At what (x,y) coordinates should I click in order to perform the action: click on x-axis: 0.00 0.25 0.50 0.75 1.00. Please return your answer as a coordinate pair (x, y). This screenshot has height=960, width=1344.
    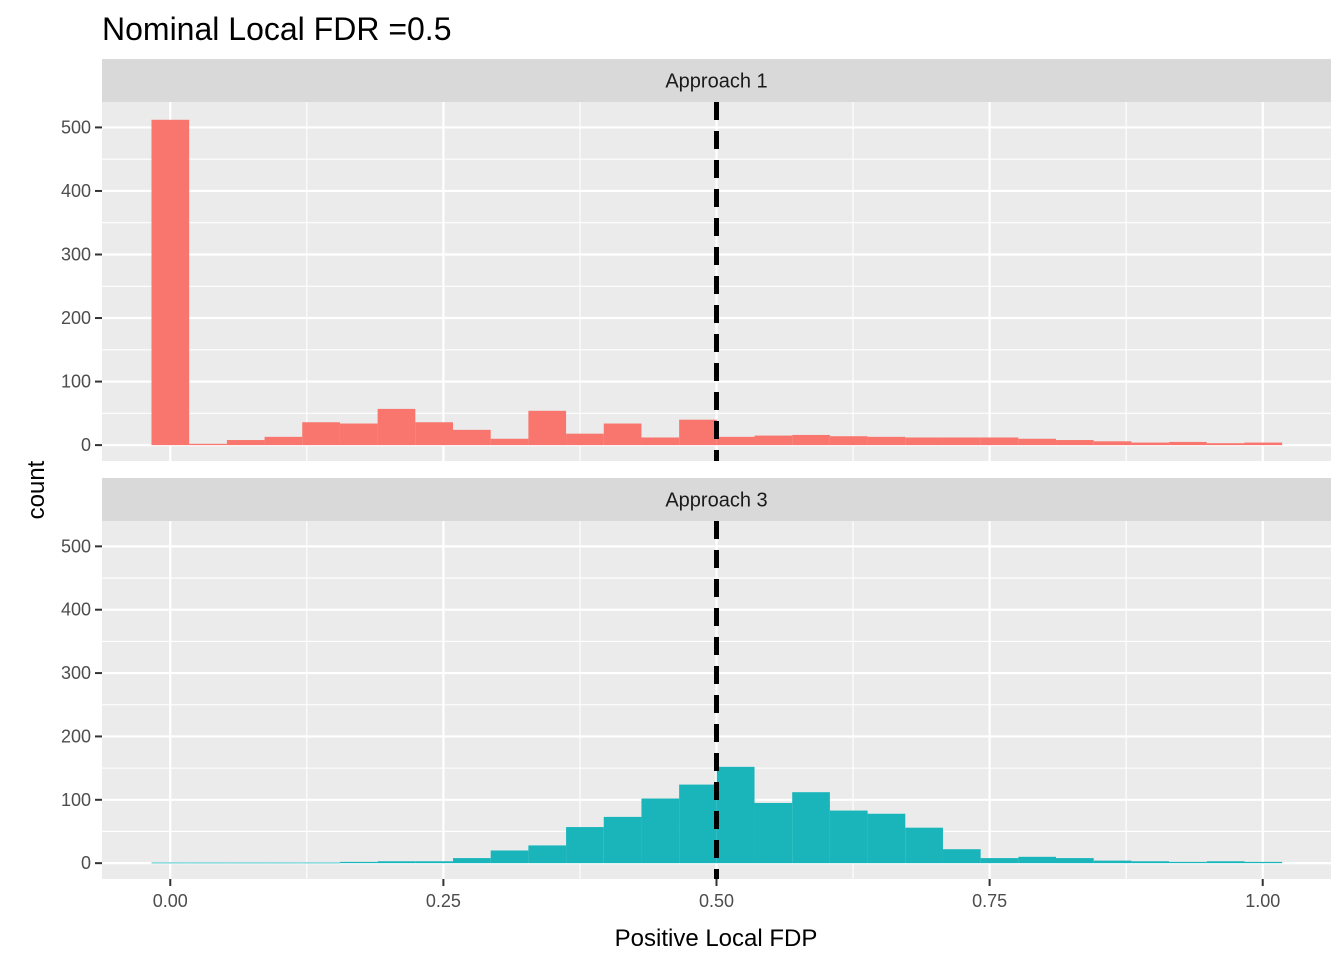
    Looking at the image, I should click on (716, 895).